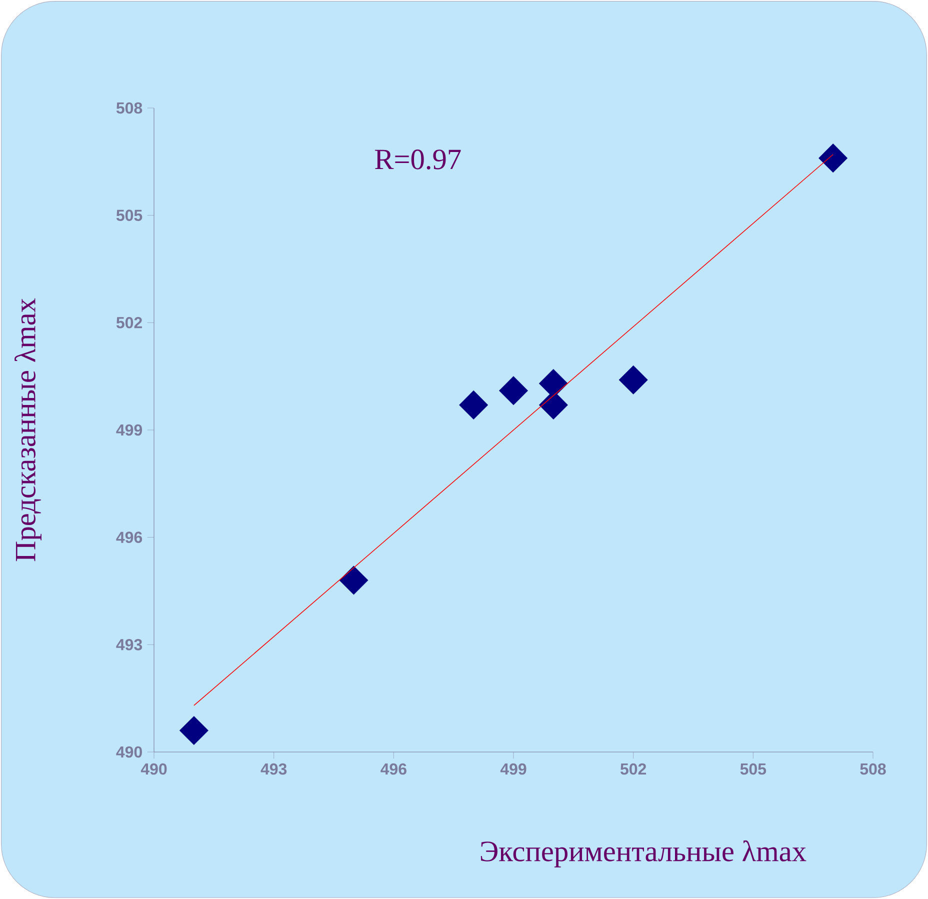  Describe the element at coordinates (513, 769) in the screenshot. I see `x-tick-label: 499` at that location.